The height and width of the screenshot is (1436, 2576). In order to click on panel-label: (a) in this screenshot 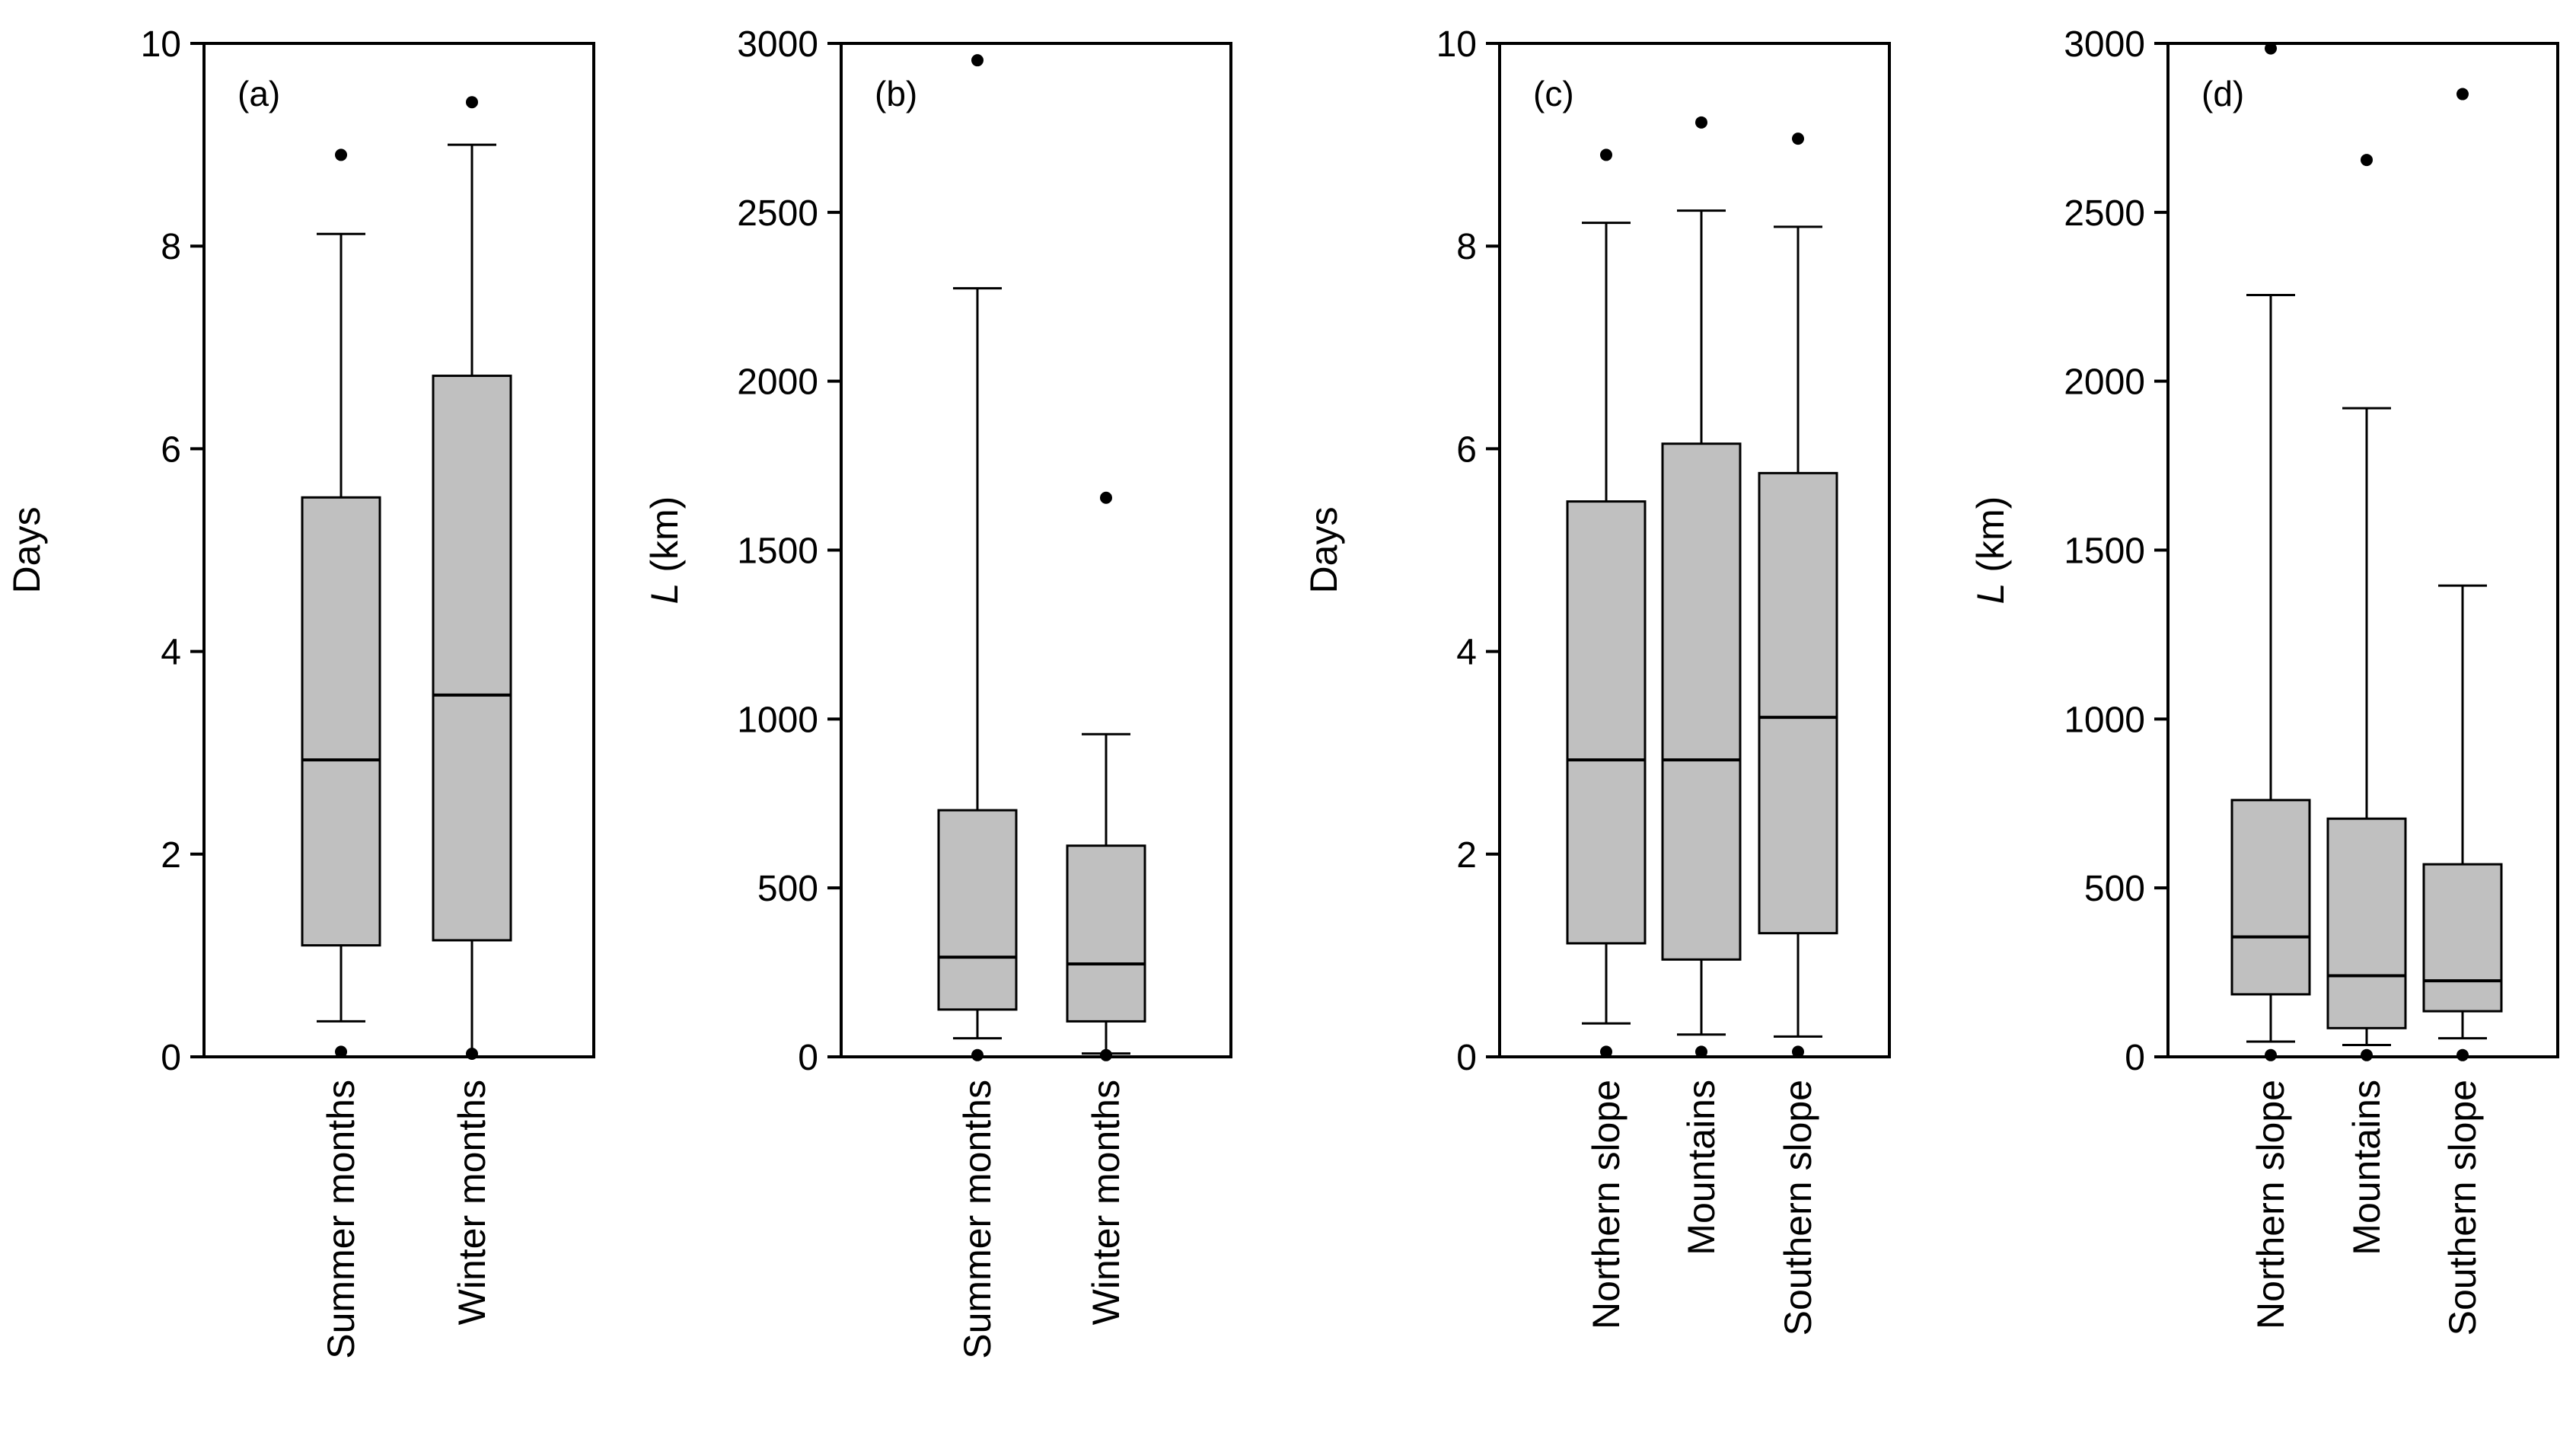, I will do `click(259, 93)`.